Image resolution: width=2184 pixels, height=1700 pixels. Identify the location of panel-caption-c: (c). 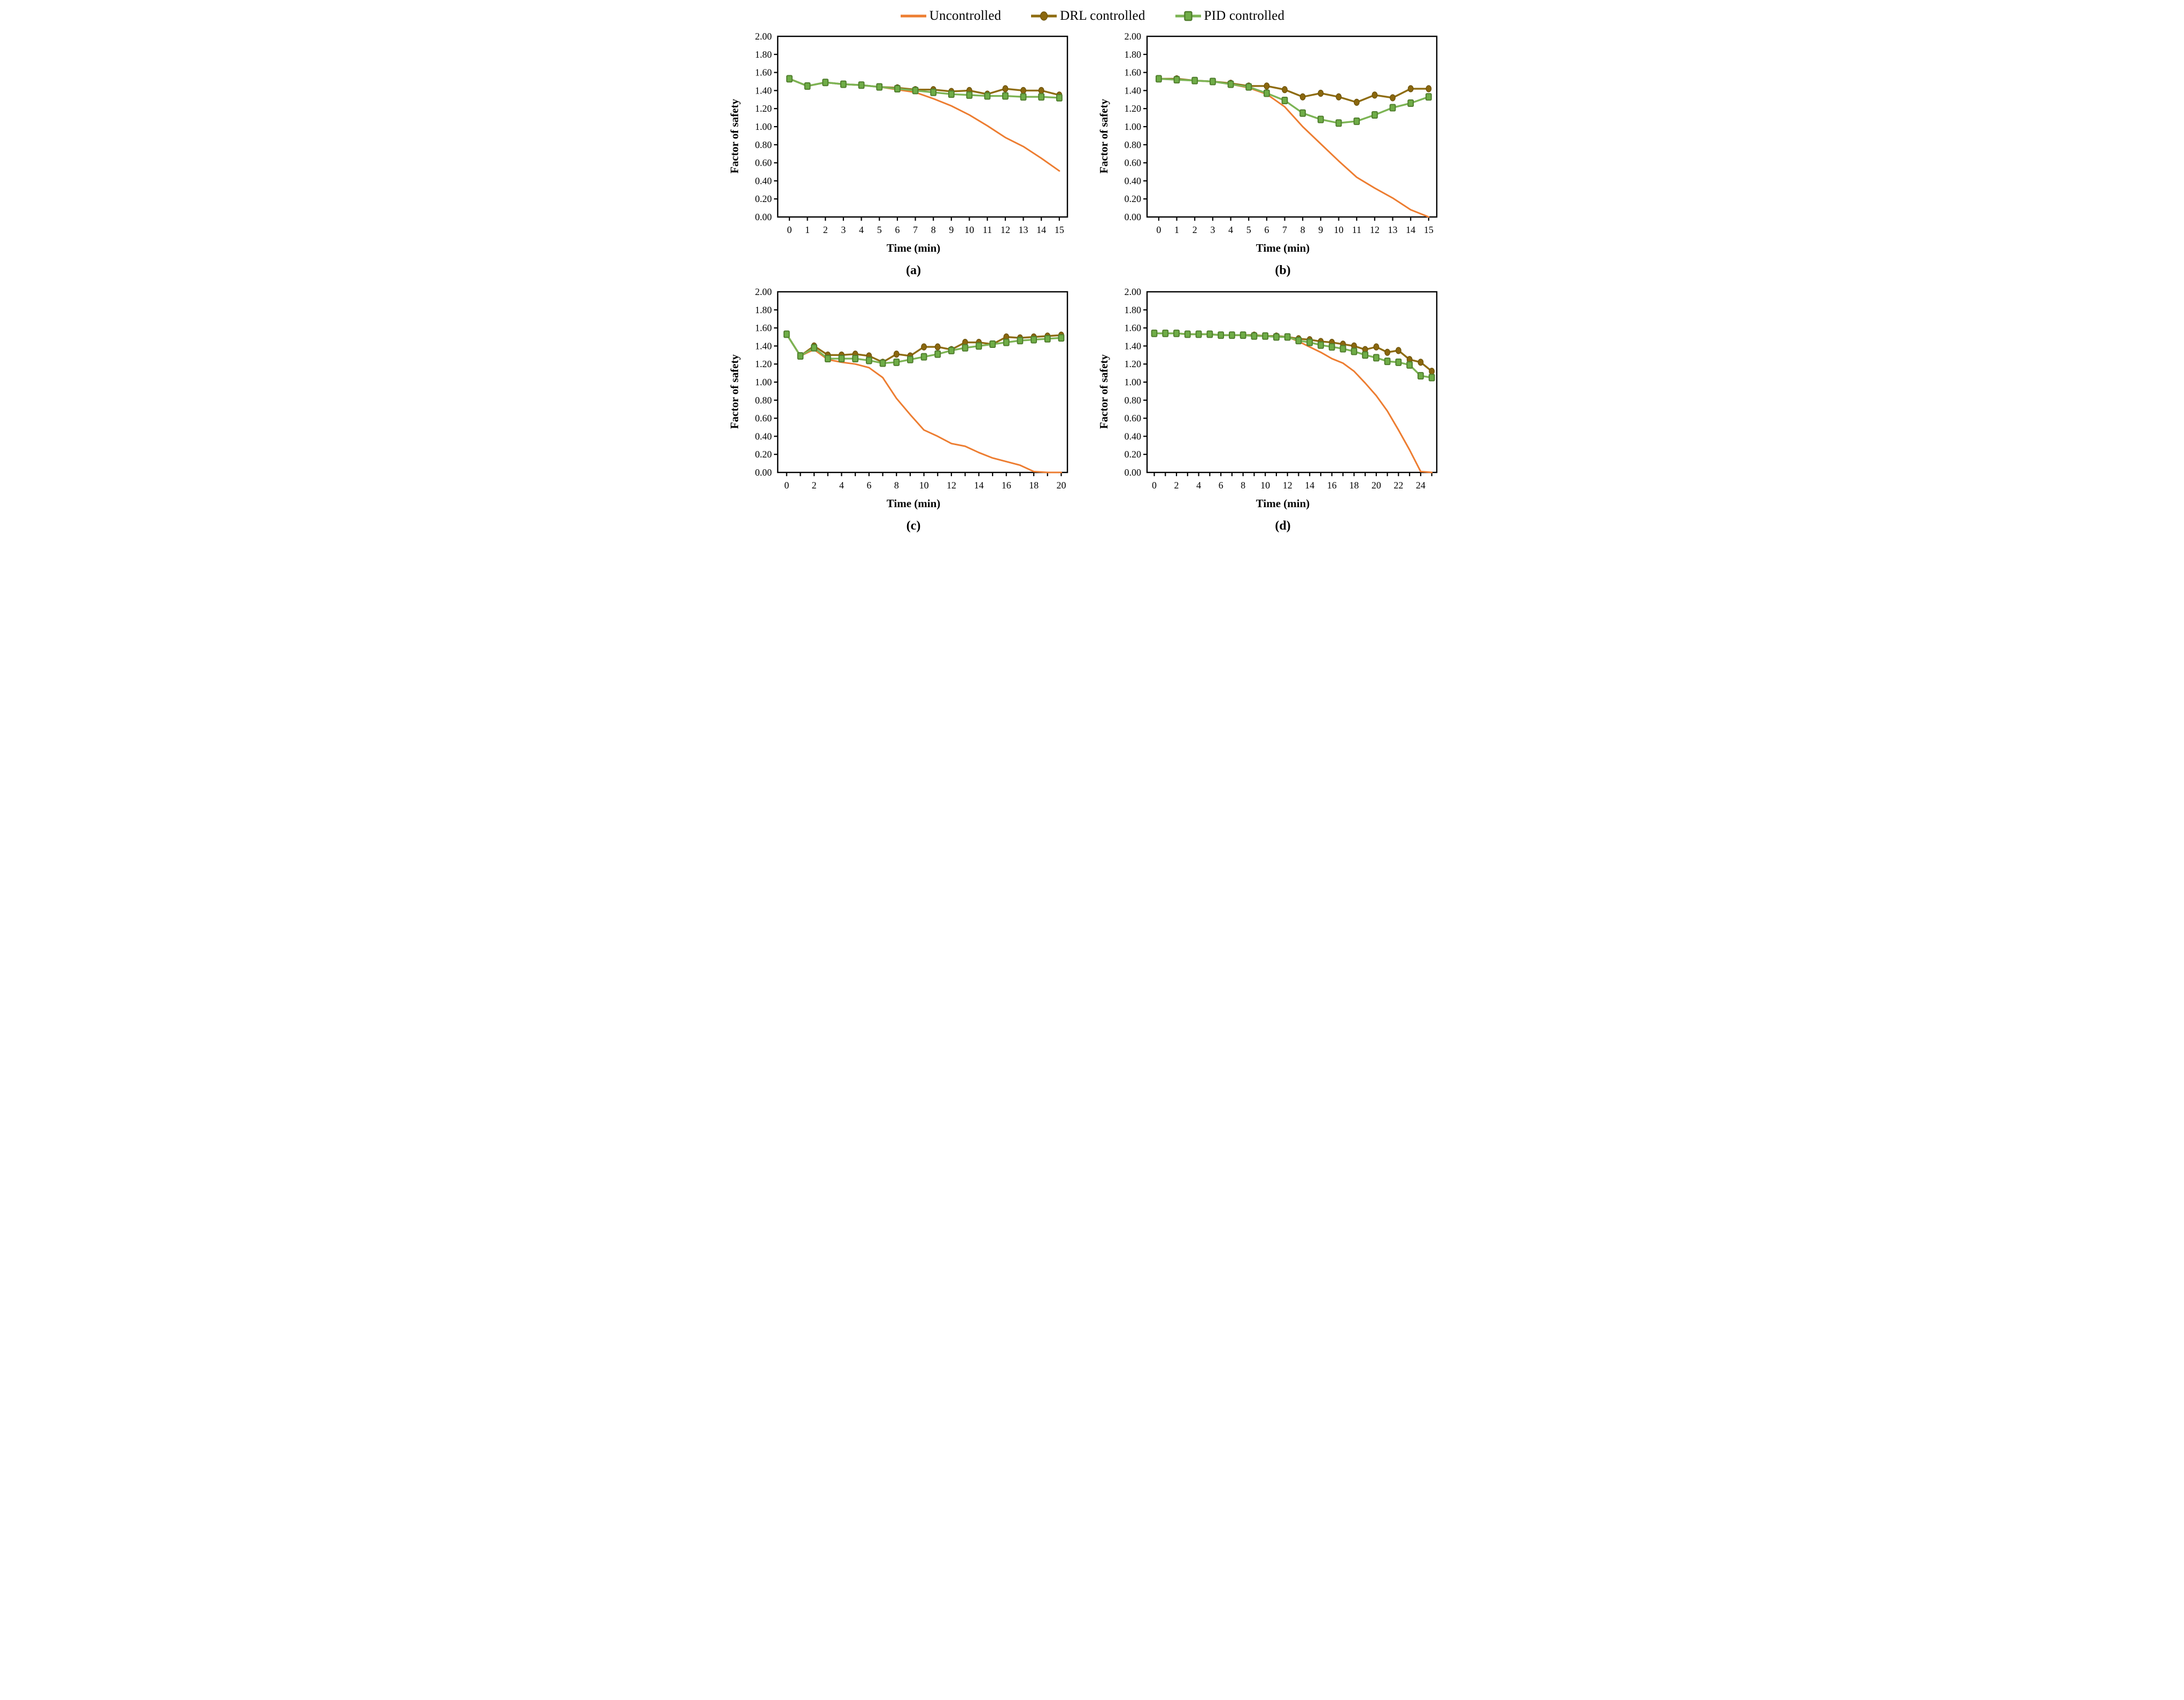
(914, 526).